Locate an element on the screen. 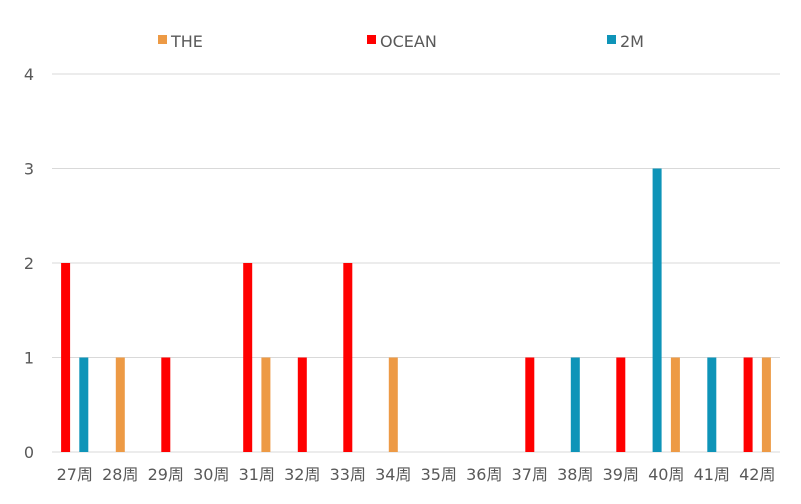  bar-ocean-32周 is located at coordinates (302, 404).